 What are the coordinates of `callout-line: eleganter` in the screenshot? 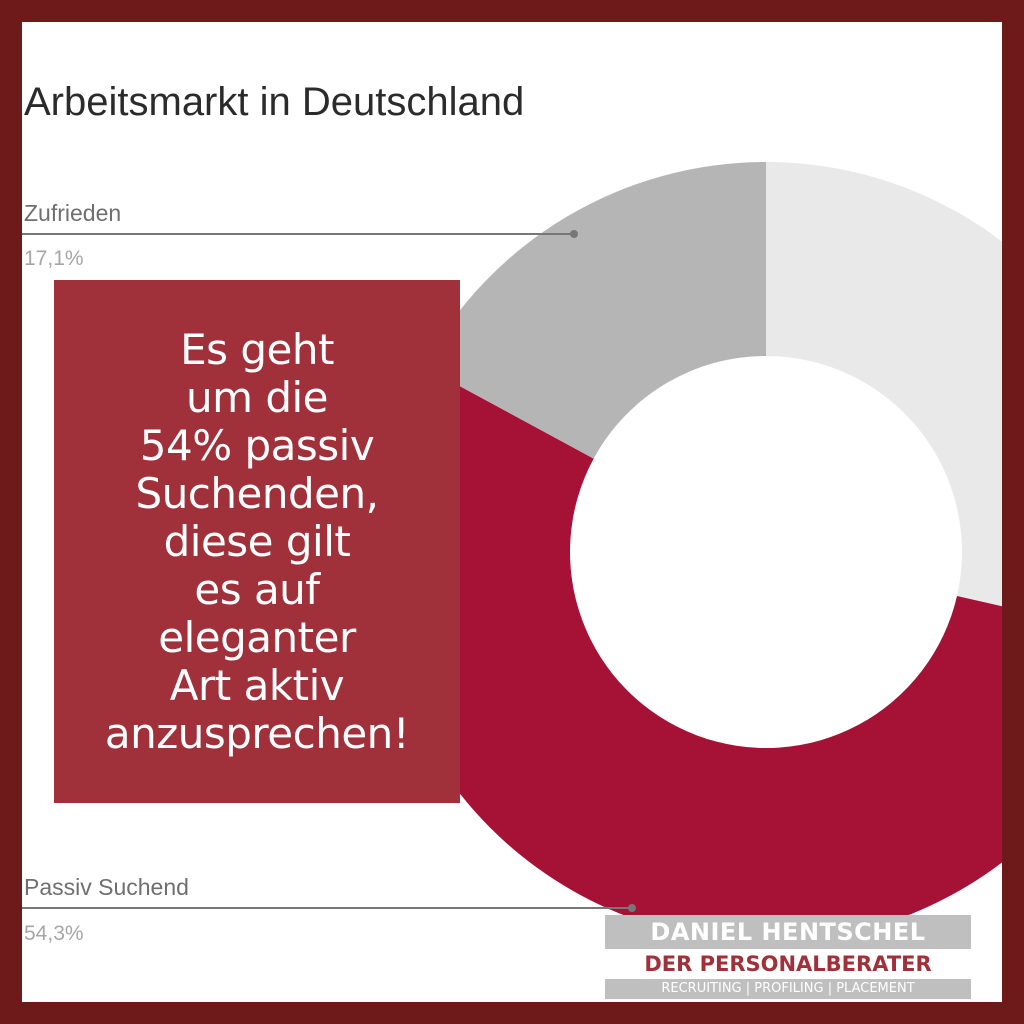 It's located at (257, 637).